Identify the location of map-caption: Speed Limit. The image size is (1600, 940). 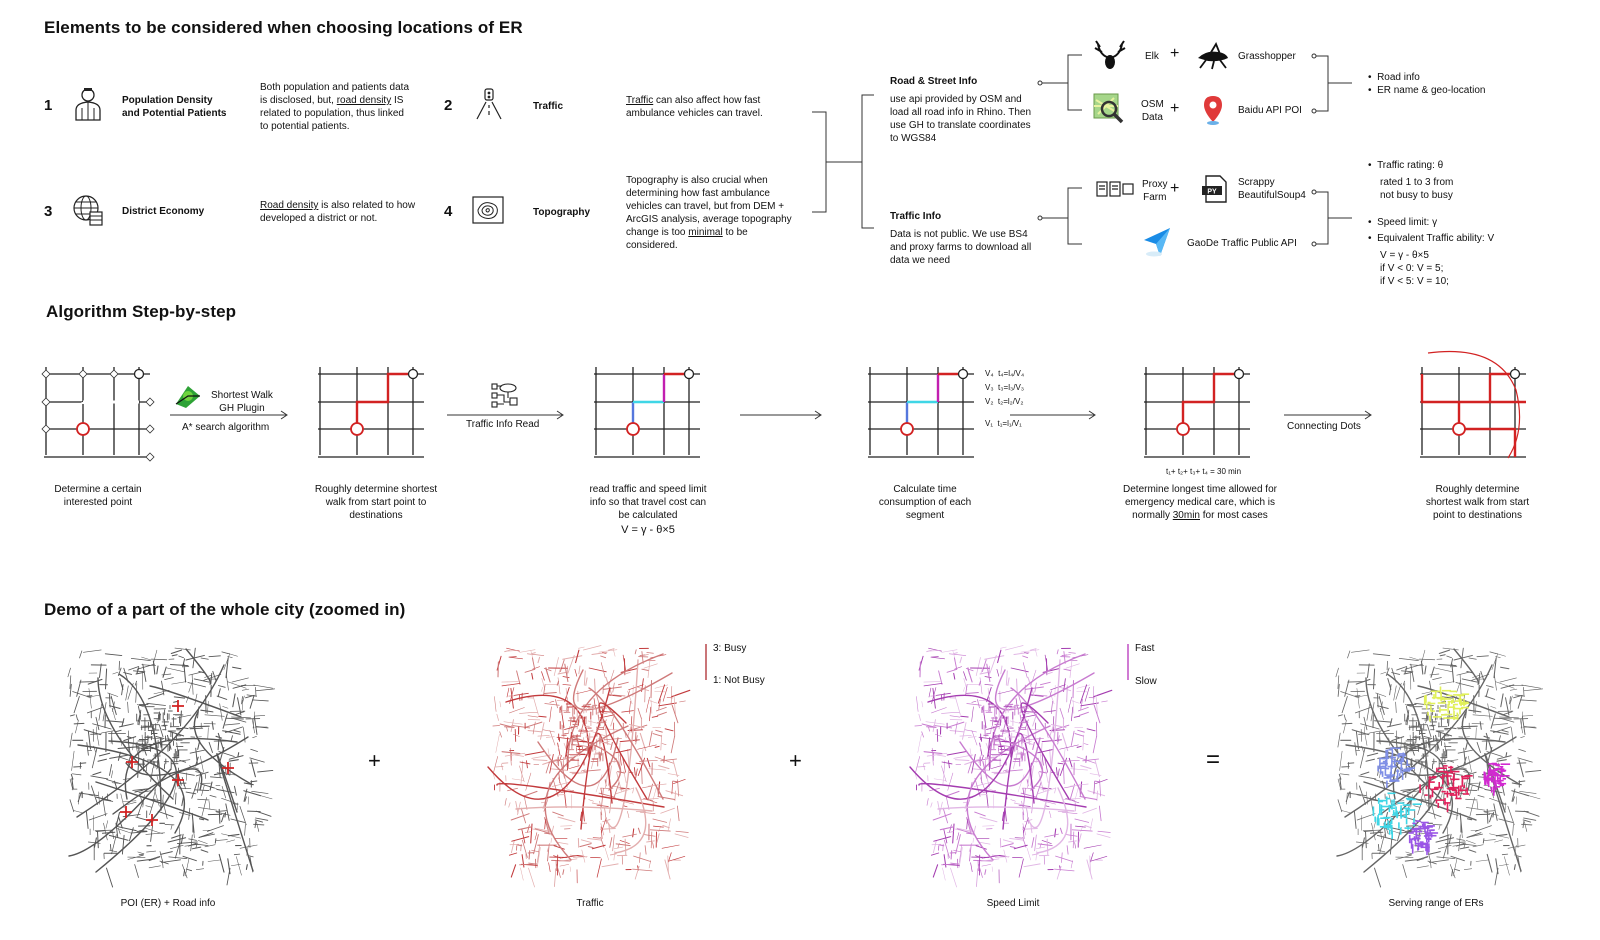
(1013, 903).